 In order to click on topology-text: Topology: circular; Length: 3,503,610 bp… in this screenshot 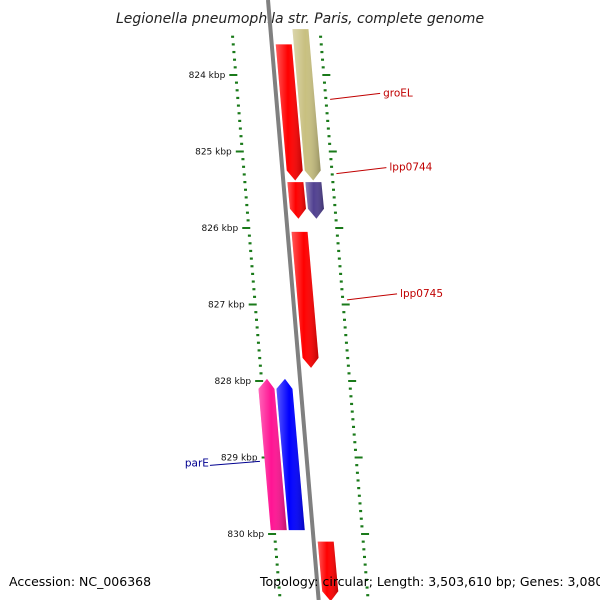, I will do `click(430, 581)`.